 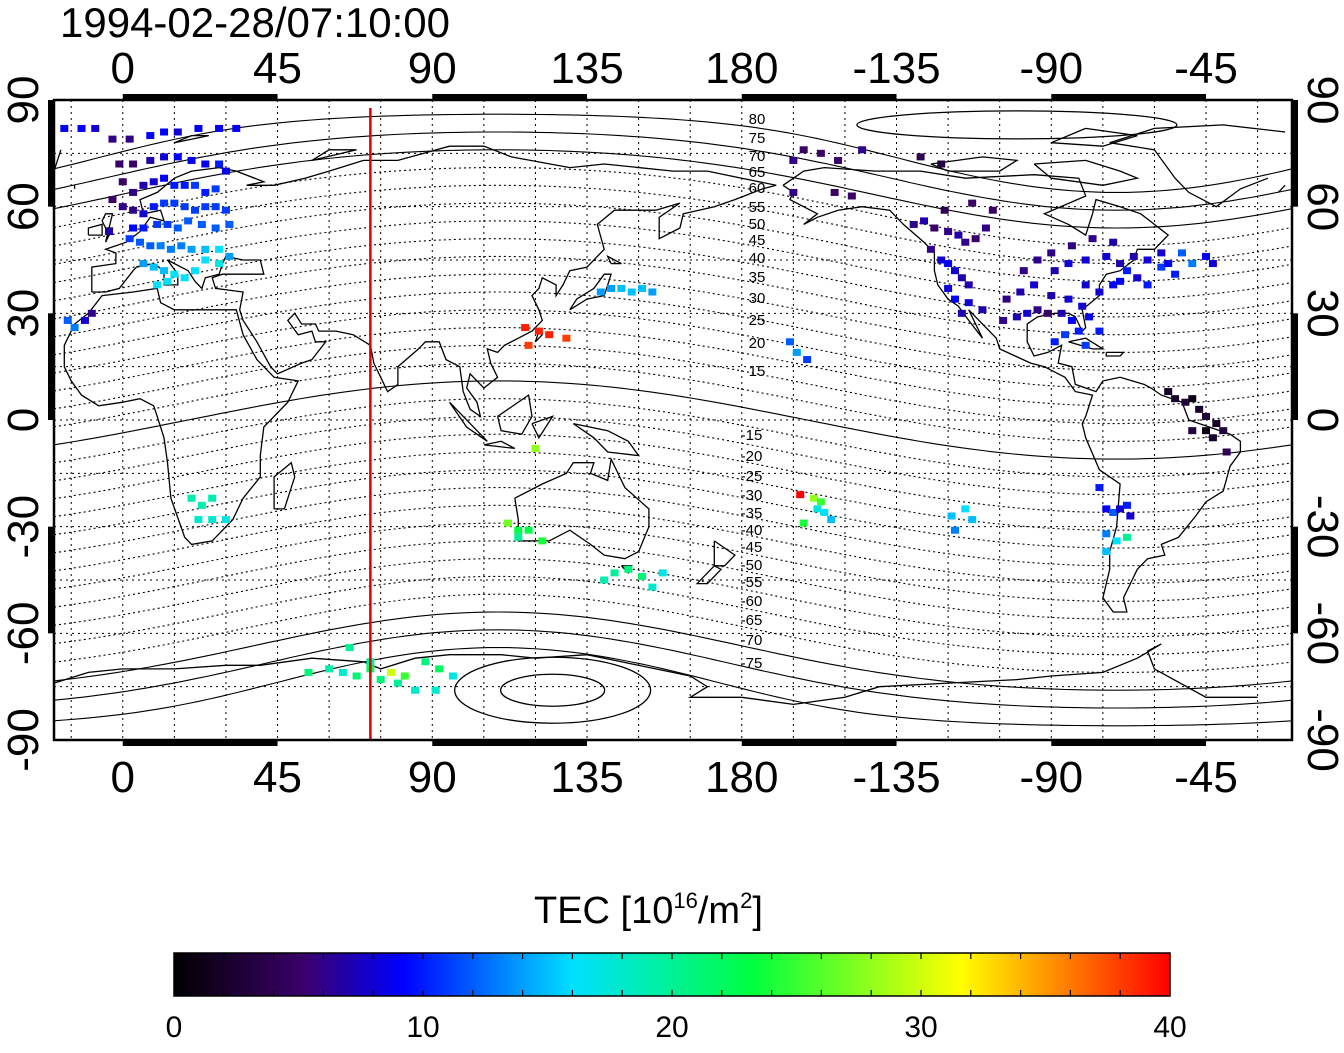 What do you see at coordinates (757, 224) in the screenshot?
I see `magnetic-latitude-label: 50` at bounding box center [757, 224].